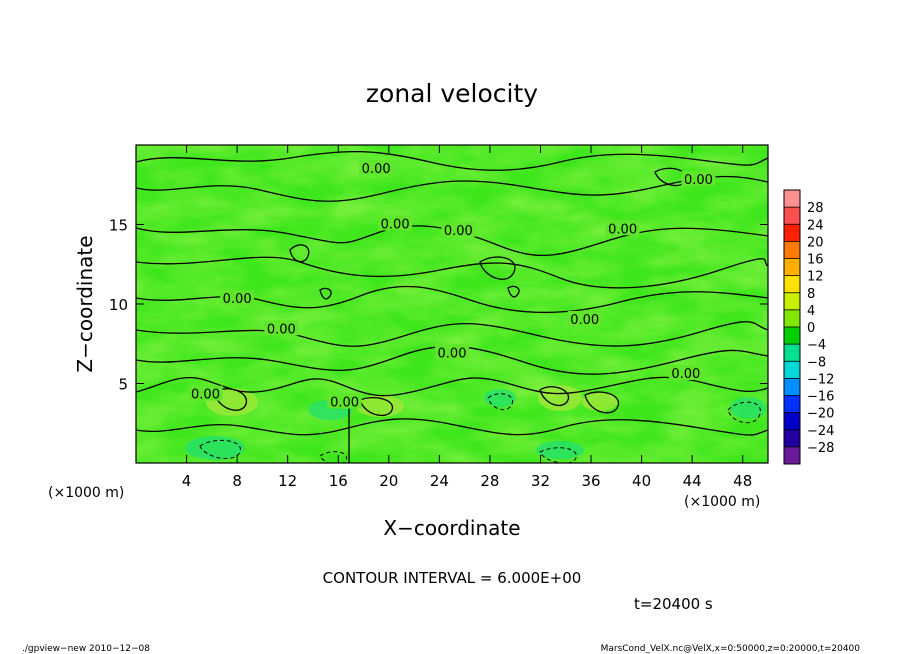 The image size is (904, 654). What do you see at coordinates (815, 277) in the screenshot?
I see `colorbar-label: 12` at bounding box center [815, 277].